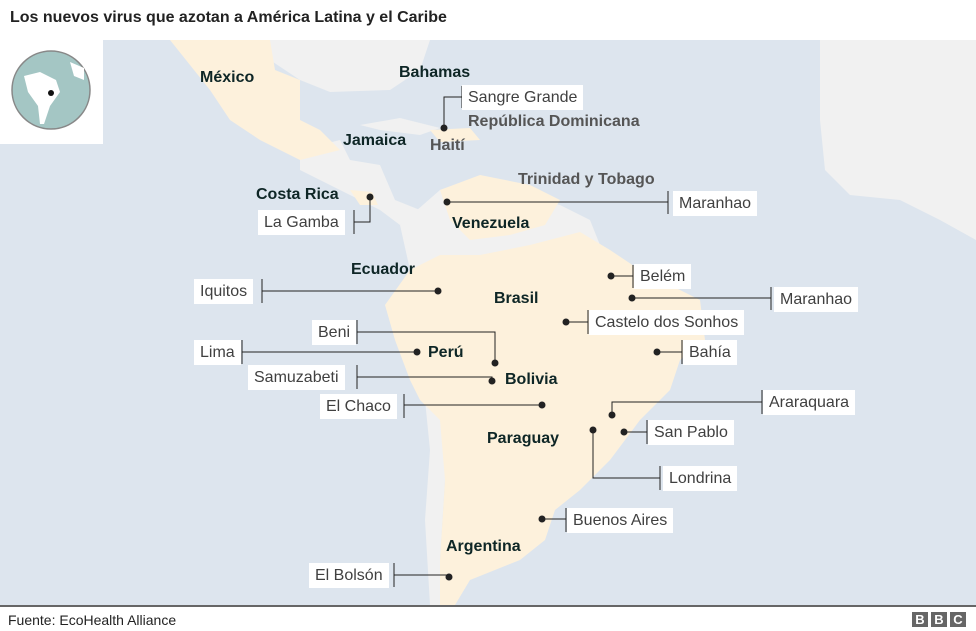 Image resolution: width=976 pixels, height=631 pixels. I want to click on place-label-castelo-dos-sonhos: Castelo dos Sonhos, so click(667, 322).